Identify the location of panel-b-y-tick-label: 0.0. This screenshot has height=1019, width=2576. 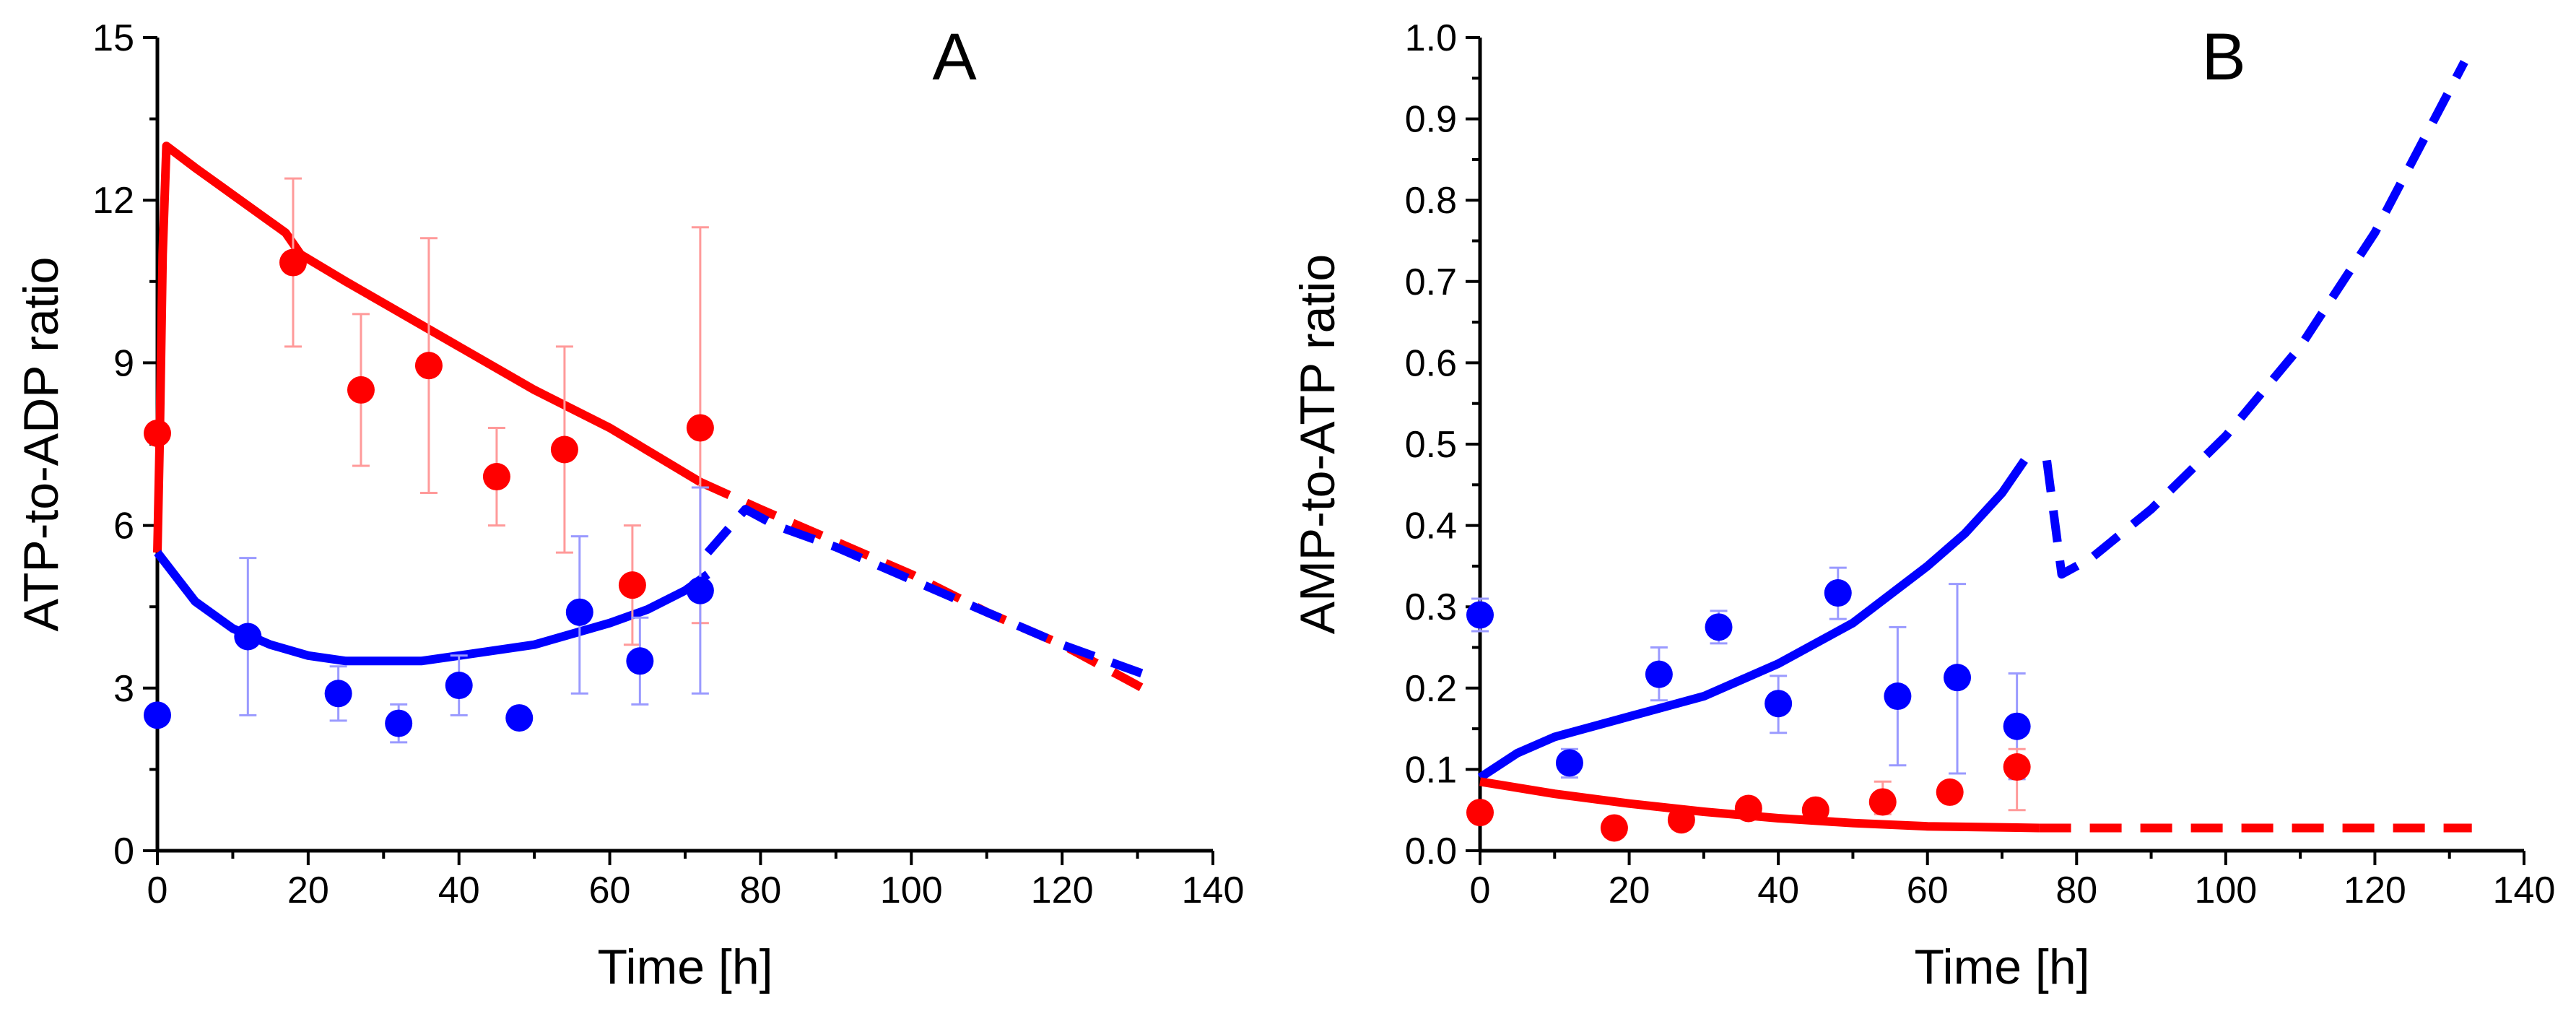
(1431, 851).